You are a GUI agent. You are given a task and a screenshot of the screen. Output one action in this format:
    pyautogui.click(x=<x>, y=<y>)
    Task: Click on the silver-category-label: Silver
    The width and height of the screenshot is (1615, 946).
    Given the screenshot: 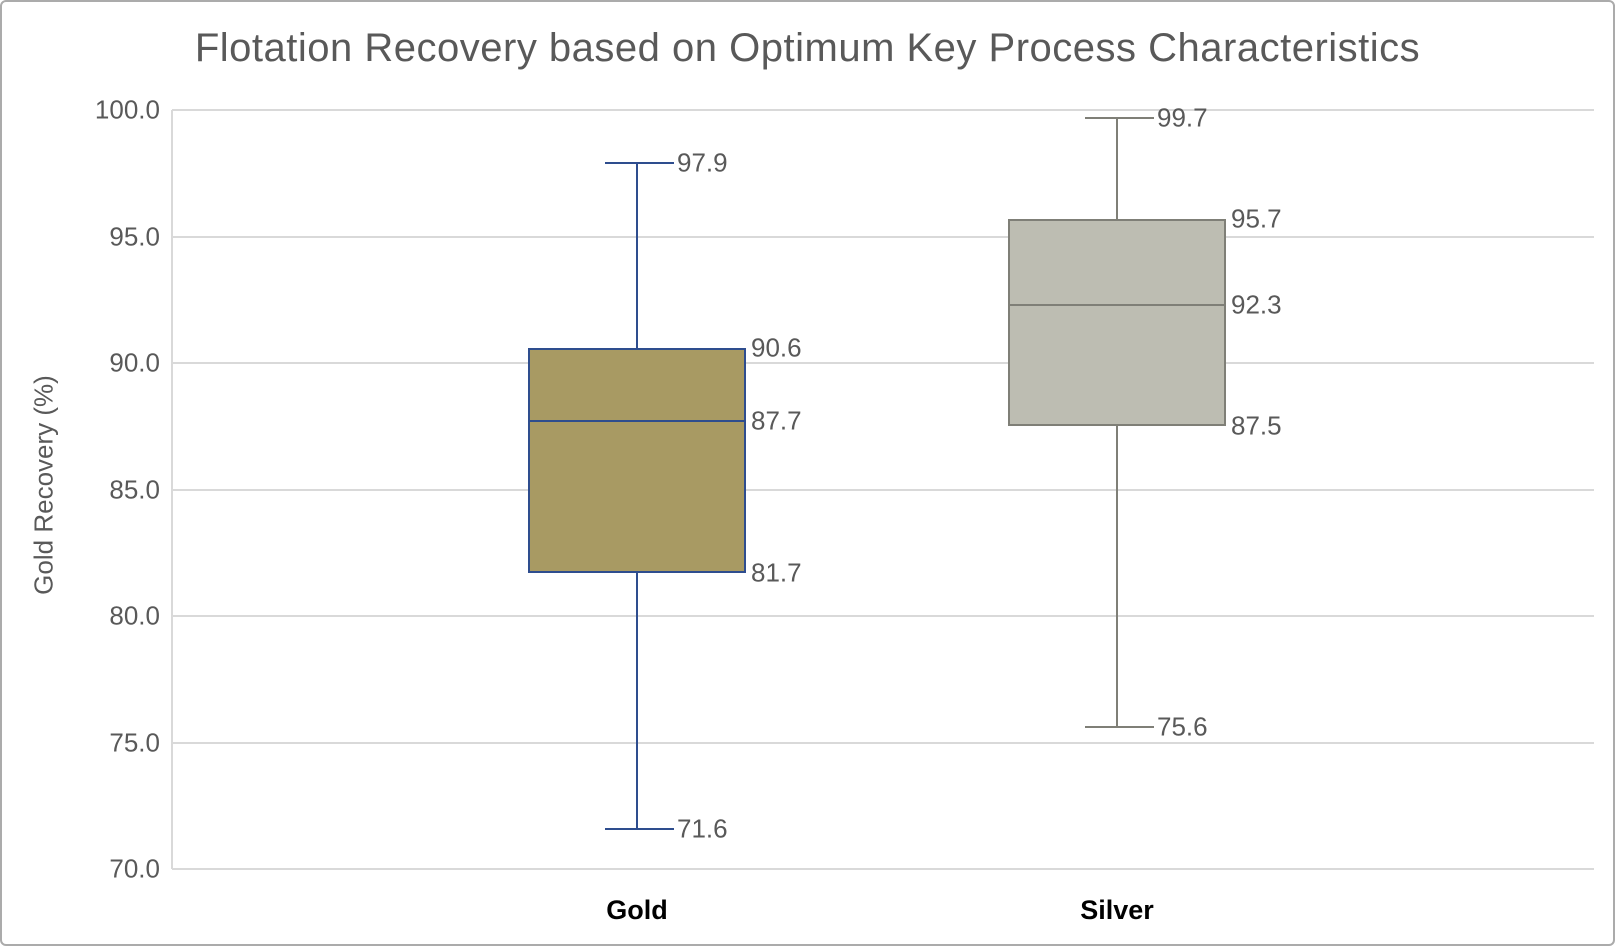 What is the action you would take?
    pyautogui.click(x=1117, y=910)
    